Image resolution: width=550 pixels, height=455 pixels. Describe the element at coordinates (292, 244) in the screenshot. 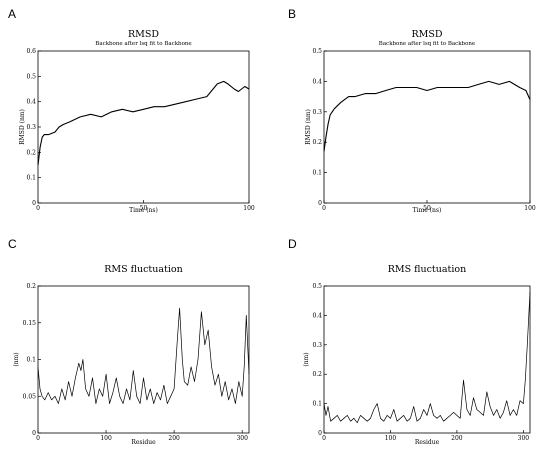

I see `panel-letter-d: D` at that location.